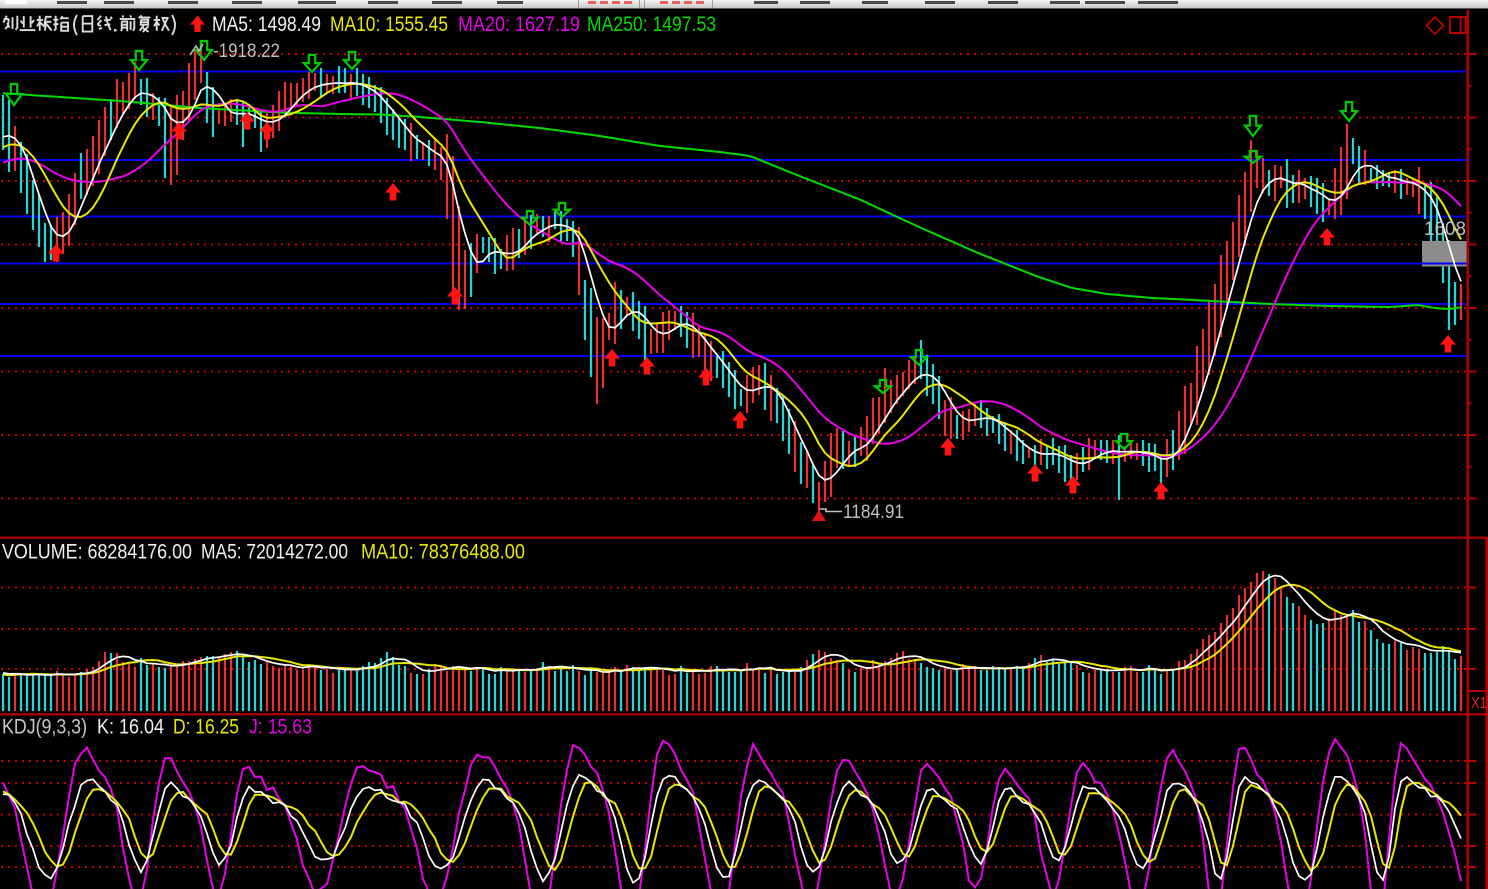  What do you see at coordinates (97, 552) in the screenshot?
I see `svg-text: VOLUME: 68284176.00` at bounding box center [97, 552].